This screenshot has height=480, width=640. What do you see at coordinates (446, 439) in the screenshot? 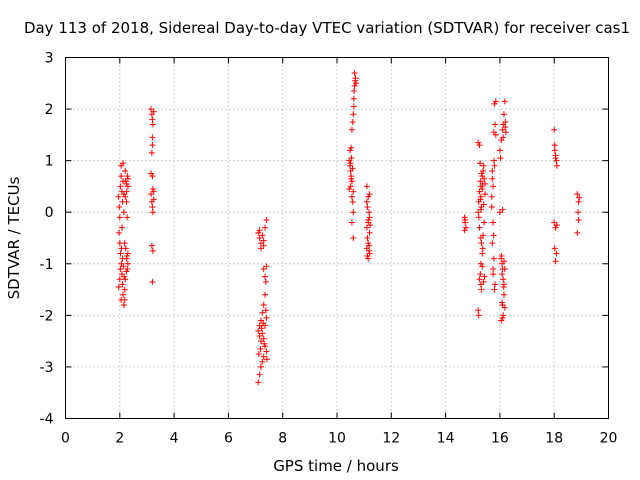
I see `x-tick-label: 14` at bounding box center [446, 439].